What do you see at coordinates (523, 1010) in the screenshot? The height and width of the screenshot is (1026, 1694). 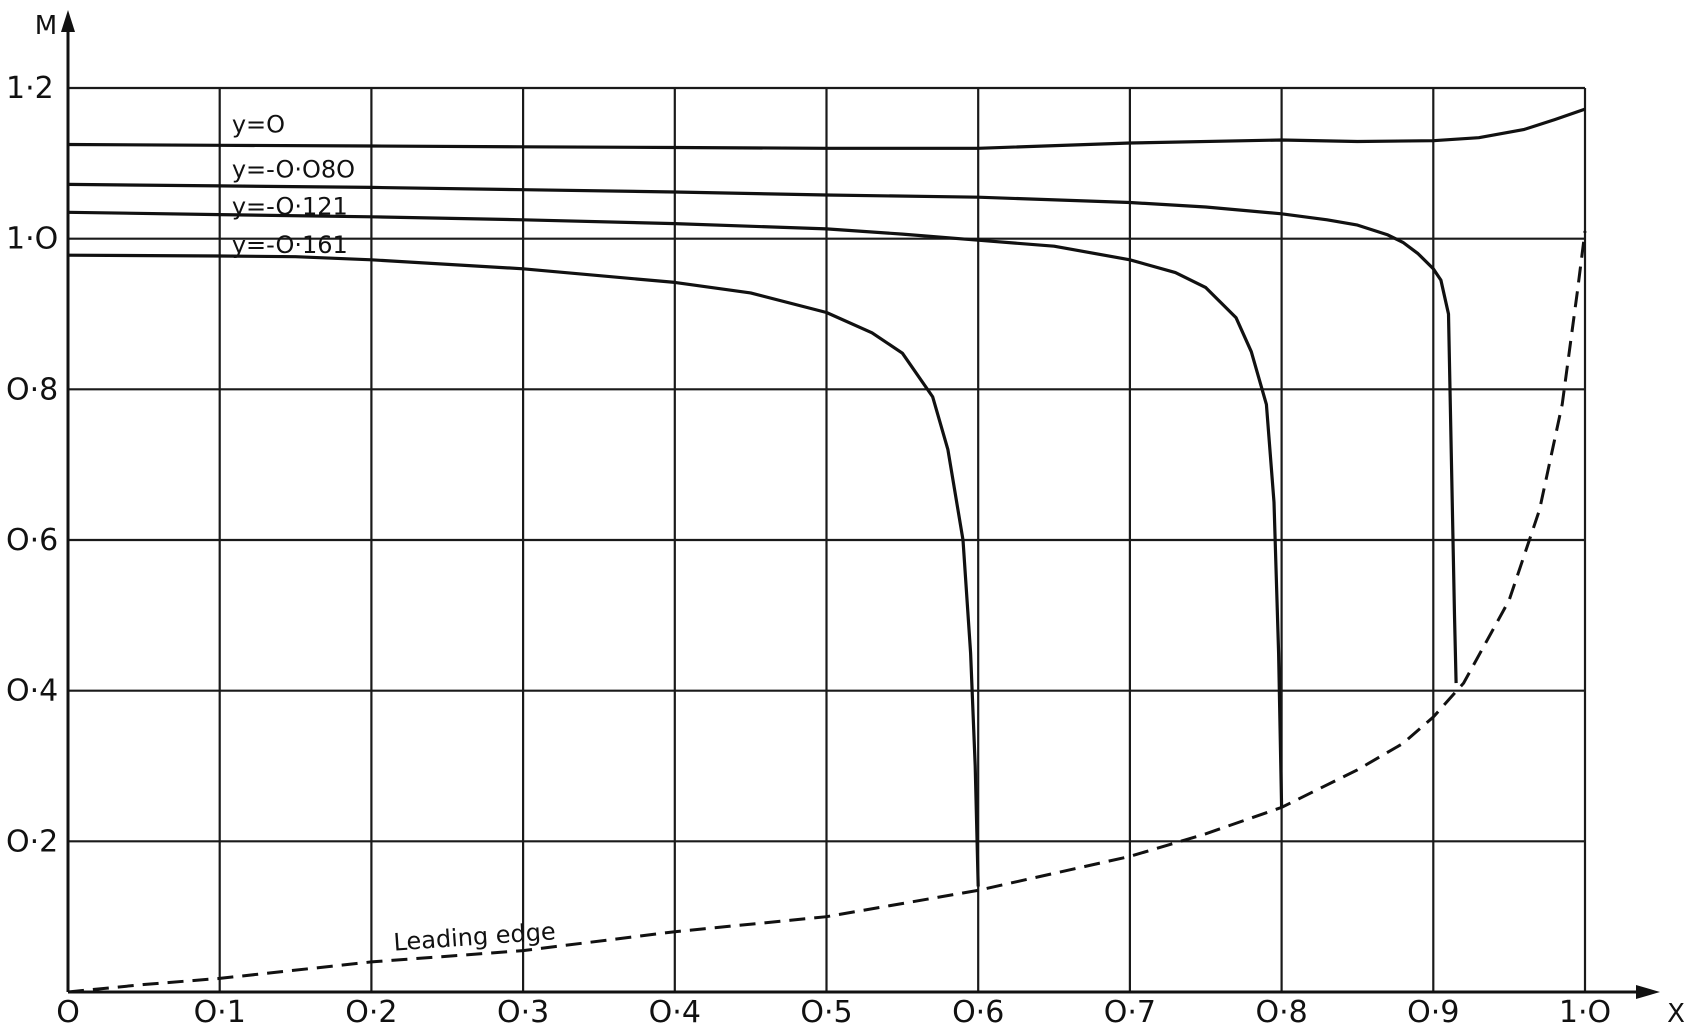 I see `x-tick-label: O·3` at bounding box center [523, 1010].